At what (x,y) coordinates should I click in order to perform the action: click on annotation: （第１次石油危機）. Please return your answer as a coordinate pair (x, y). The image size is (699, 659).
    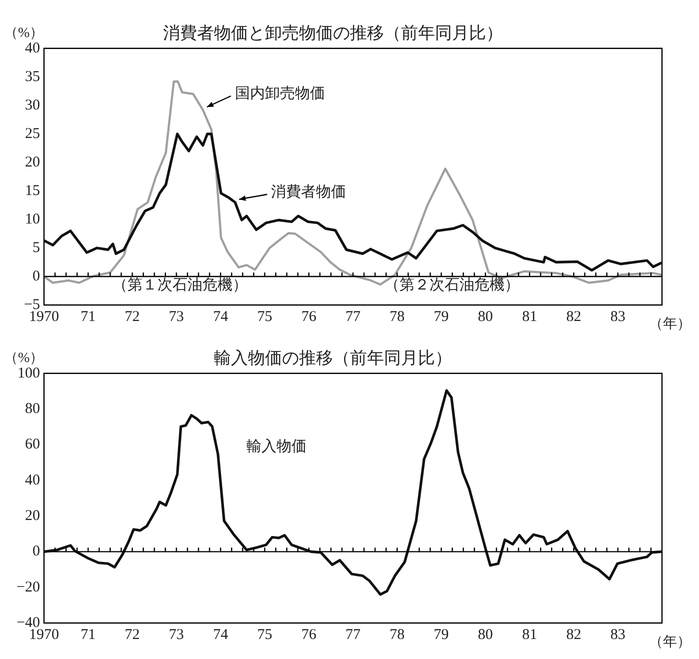
    Looking at the image, I should click on (180, 285).